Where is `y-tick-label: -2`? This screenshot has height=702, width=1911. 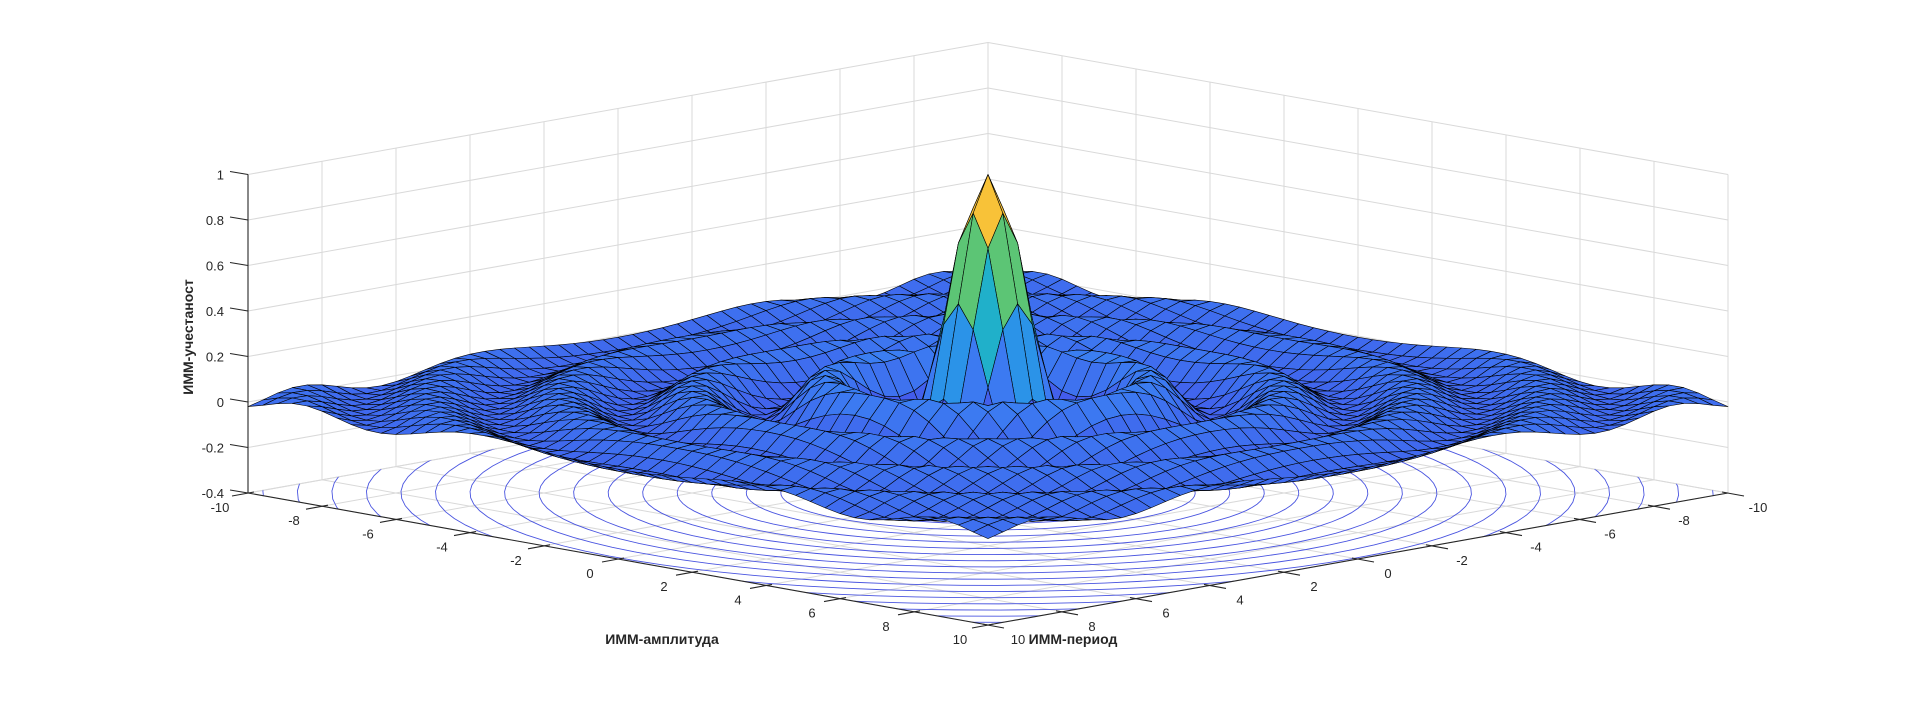 y-tick-label: -2 is located at coordinates (1462, 560).